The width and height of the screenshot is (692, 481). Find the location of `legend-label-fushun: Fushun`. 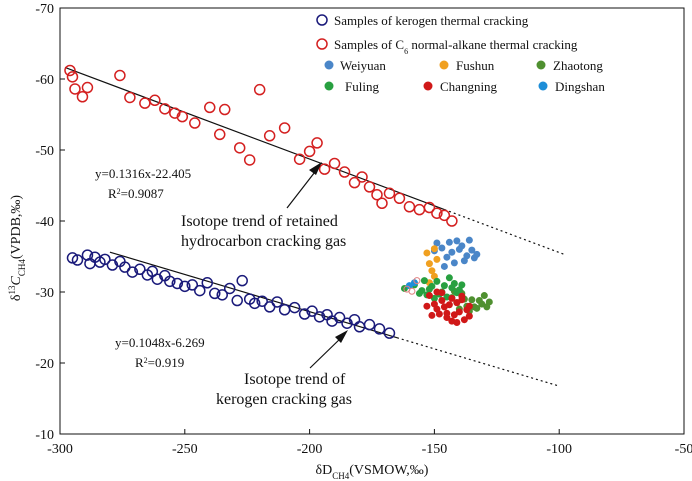

legend-label-fushun: Fushun is located at coordinates (475, 65).